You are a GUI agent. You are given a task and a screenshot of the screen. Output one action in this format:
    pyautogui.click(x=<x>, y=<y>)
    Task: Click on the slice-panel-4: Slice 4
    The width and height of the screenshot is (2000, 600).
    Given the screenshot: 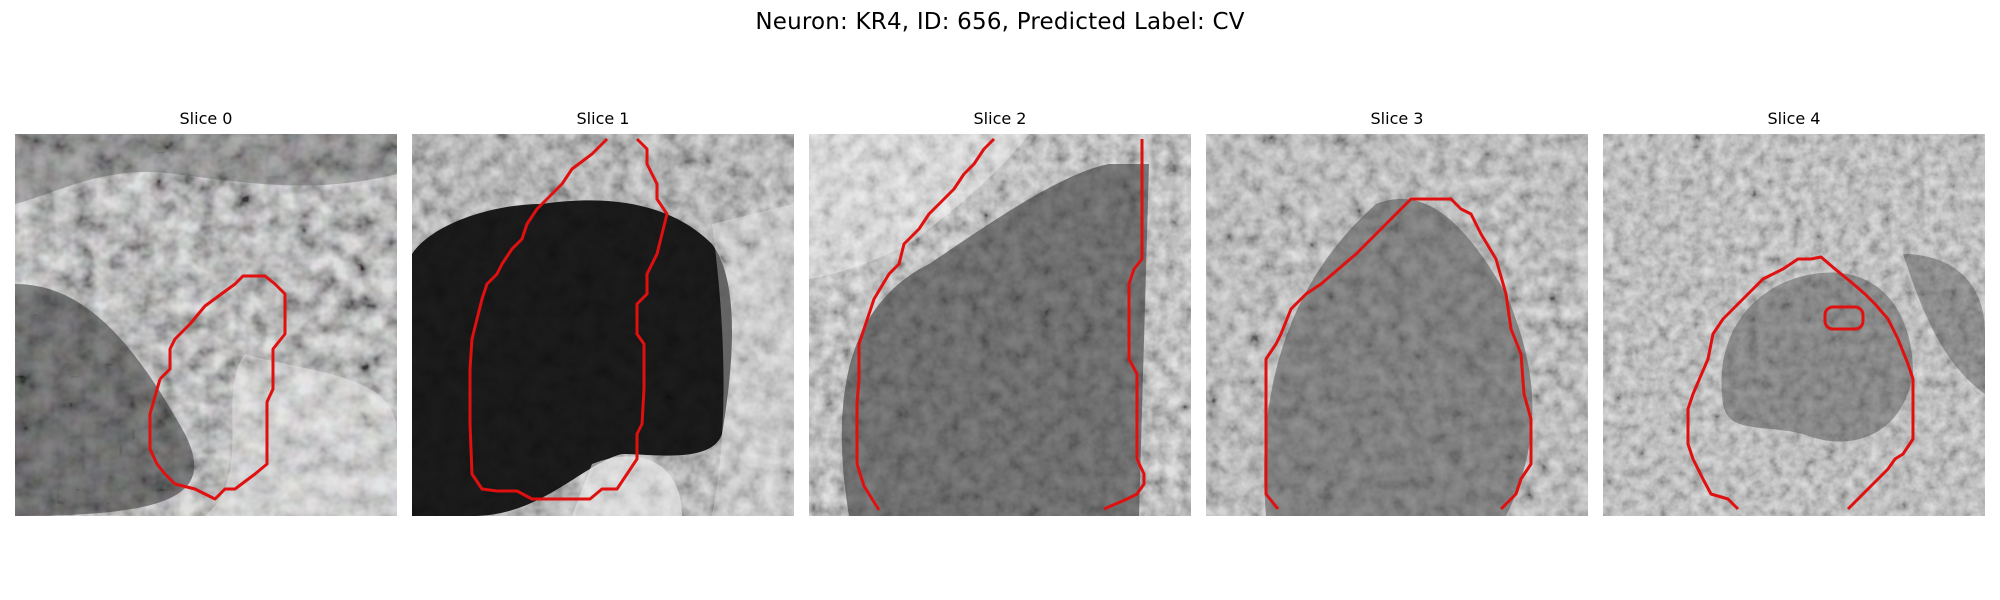 What is the action you would take?
    pyautogui.click(x=1794, y=313)
    